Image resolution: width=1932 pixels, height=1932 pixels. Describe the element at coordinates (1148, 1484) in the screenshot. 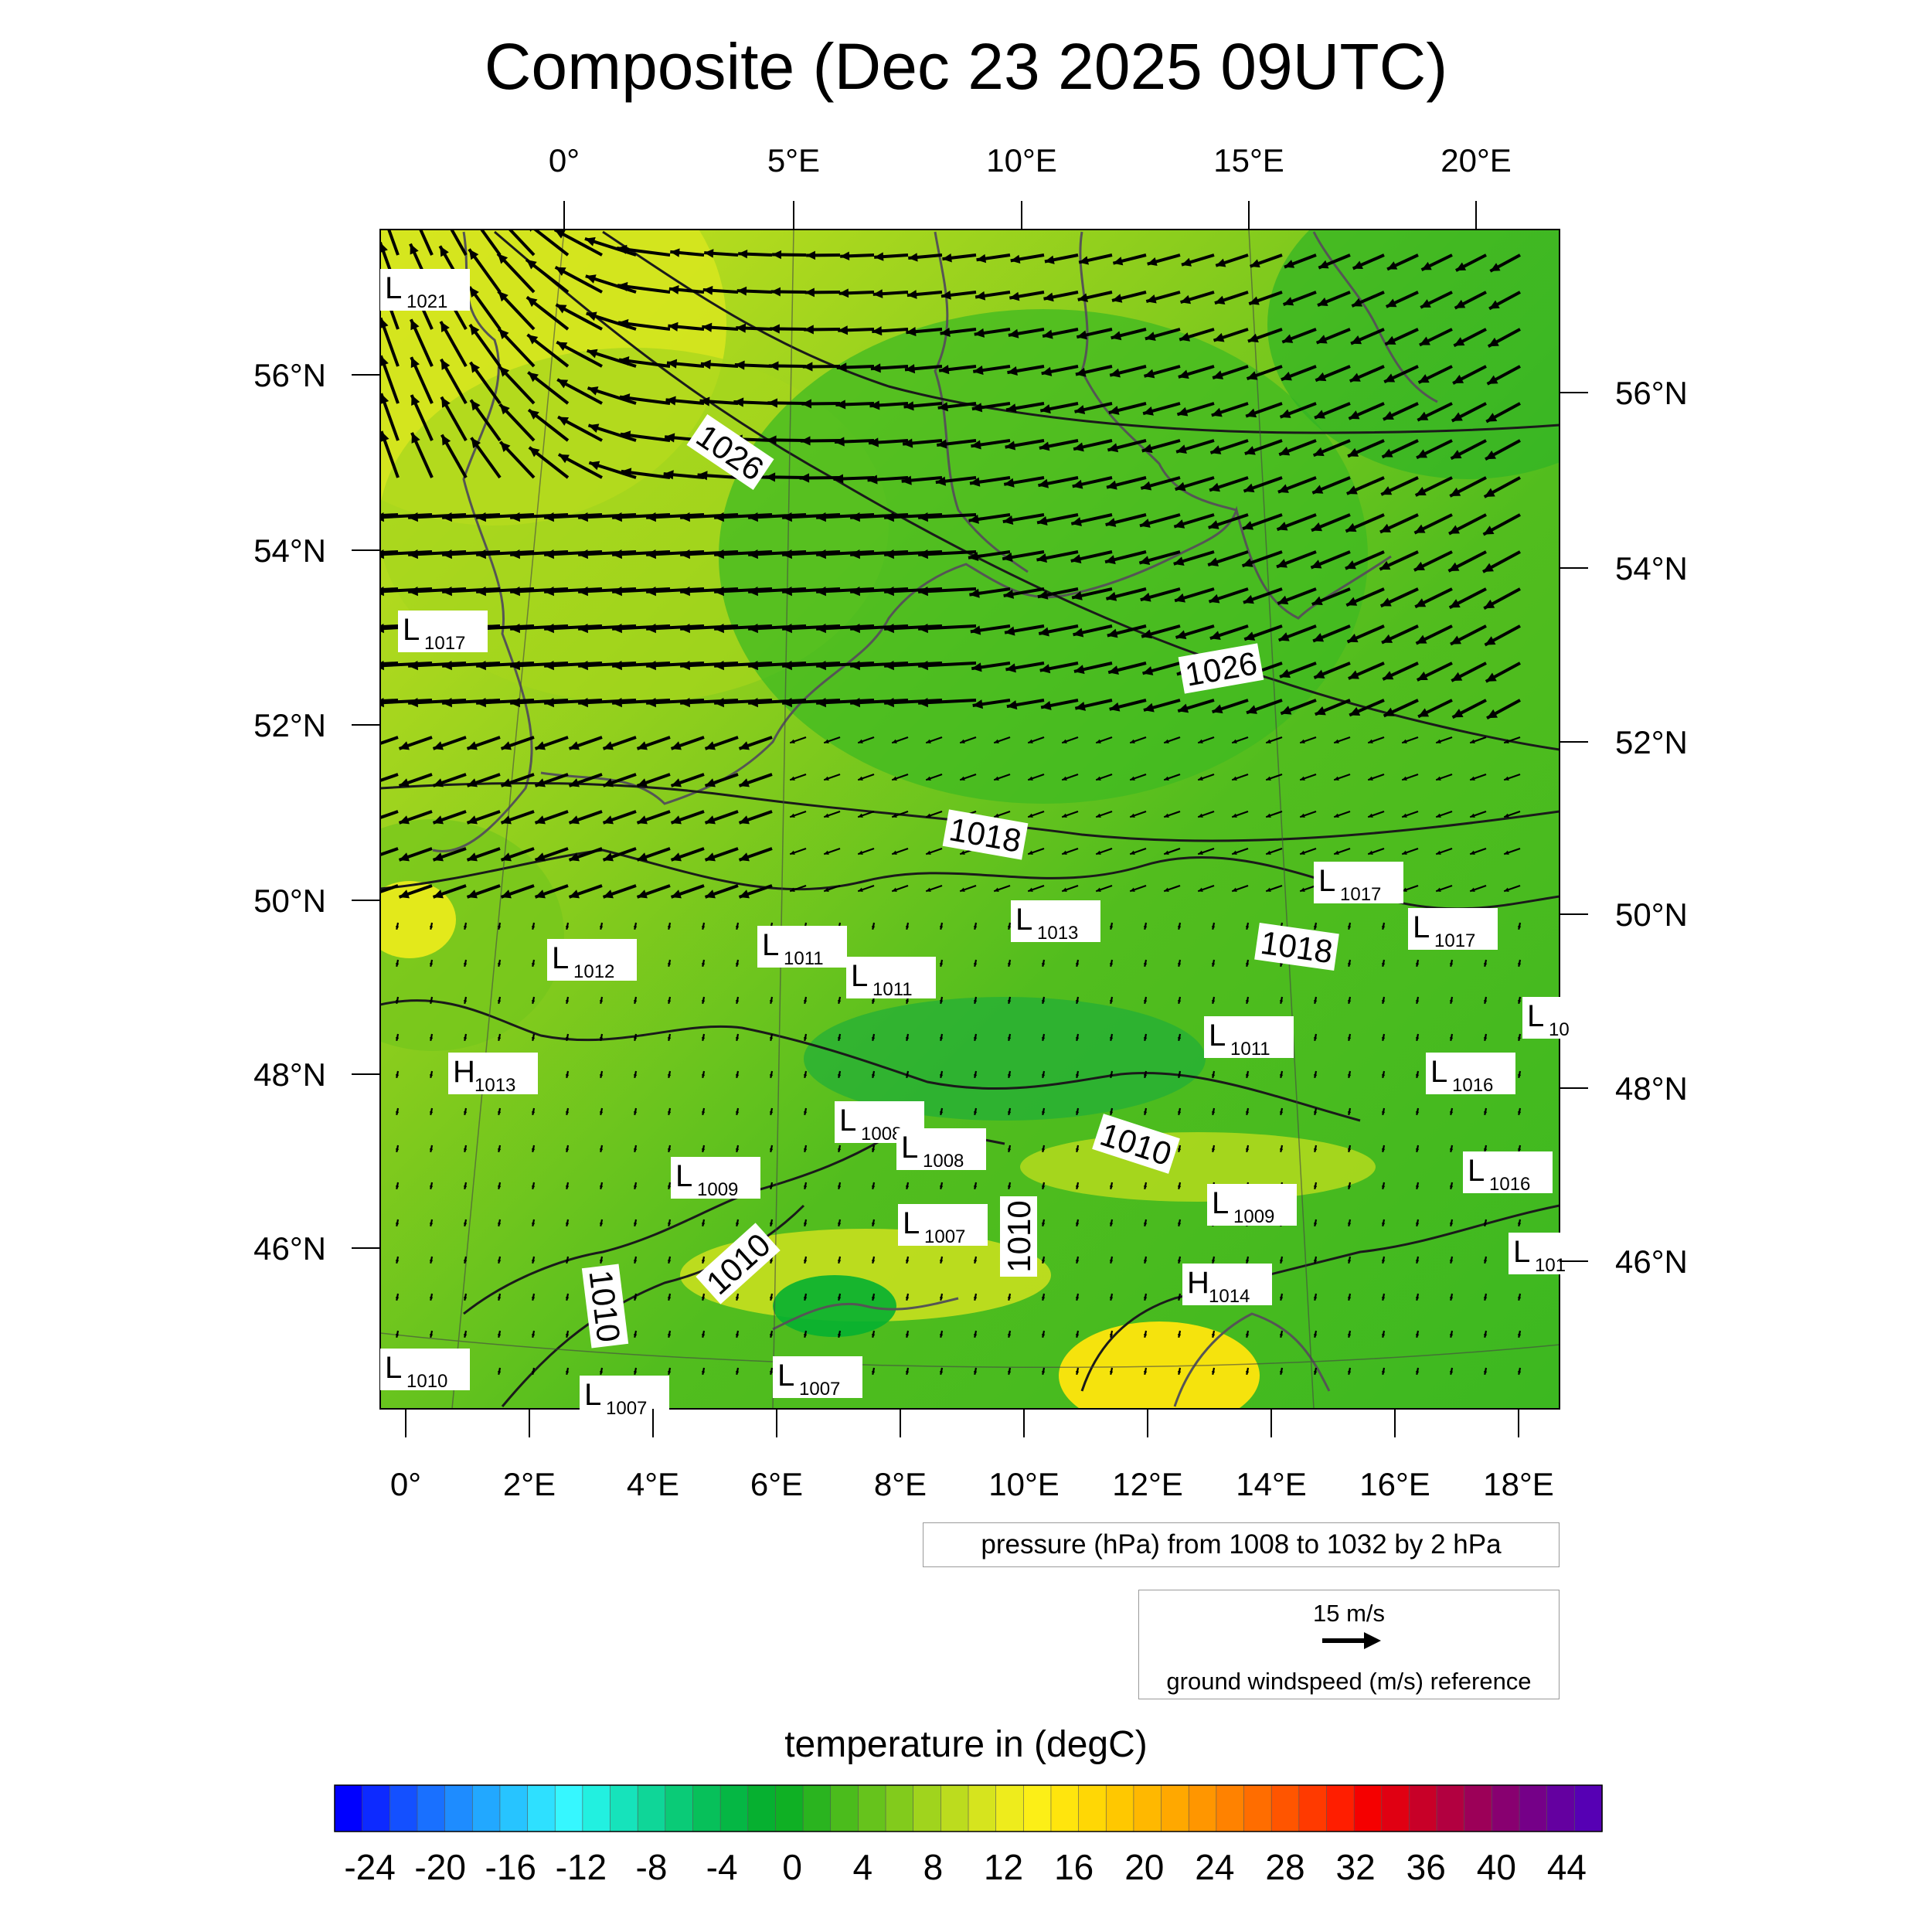

I see `bottom-lon-label: 12°E` at that location.